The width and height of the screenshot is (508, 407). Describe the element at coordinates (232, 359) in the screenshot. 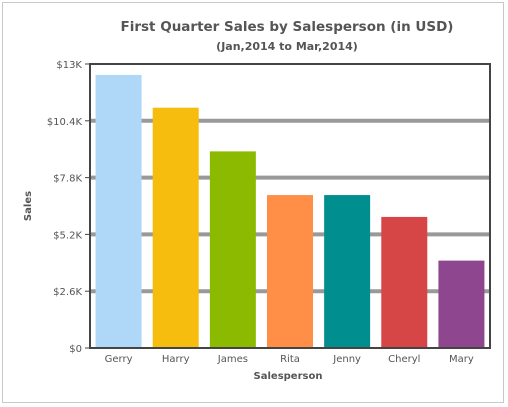

I see `x-tick-label: James` at that location.